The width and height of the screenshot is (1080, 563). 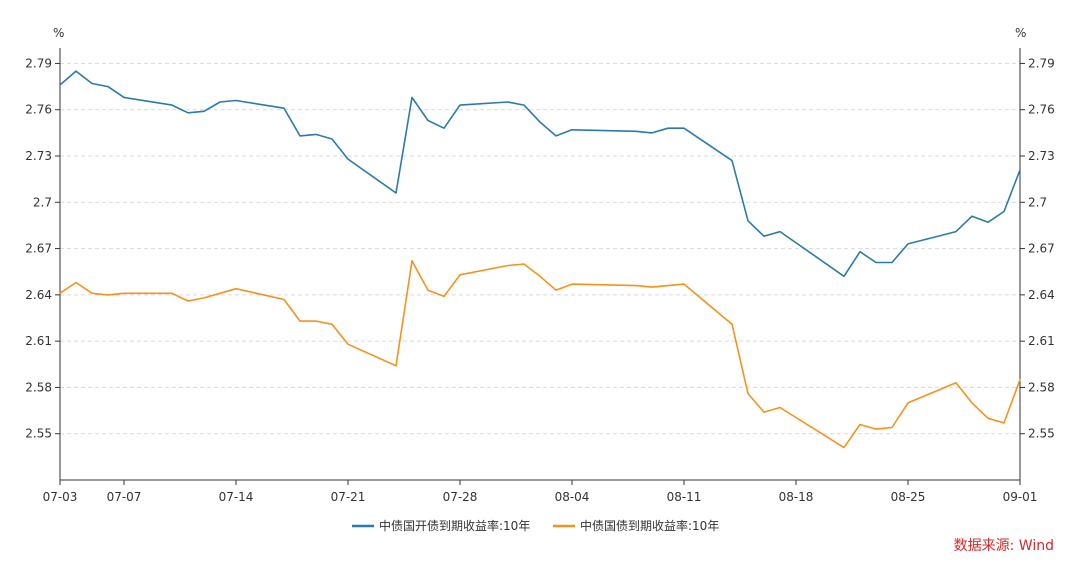 What do you see at coordinates (236, 497) in the screenshot?
I see `x-tick-label: 07-14` at bounding box center [236, 497].